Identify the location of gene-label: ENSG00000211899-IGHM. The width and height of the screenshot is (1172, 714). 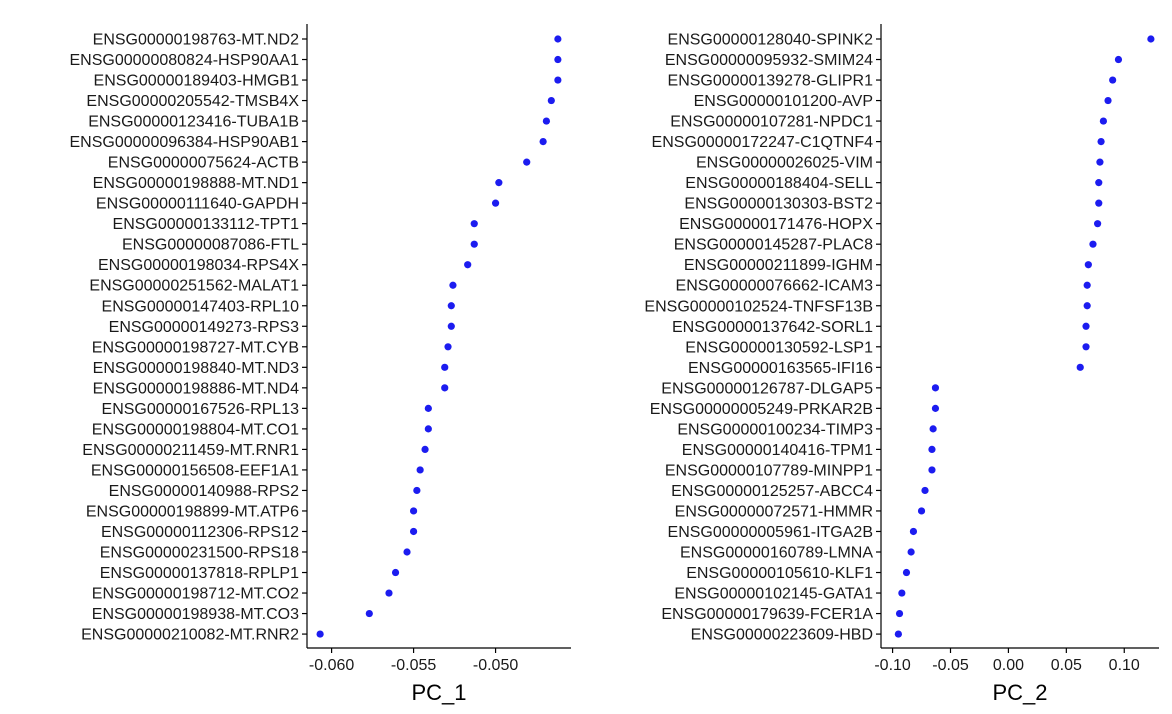
(778, 265).